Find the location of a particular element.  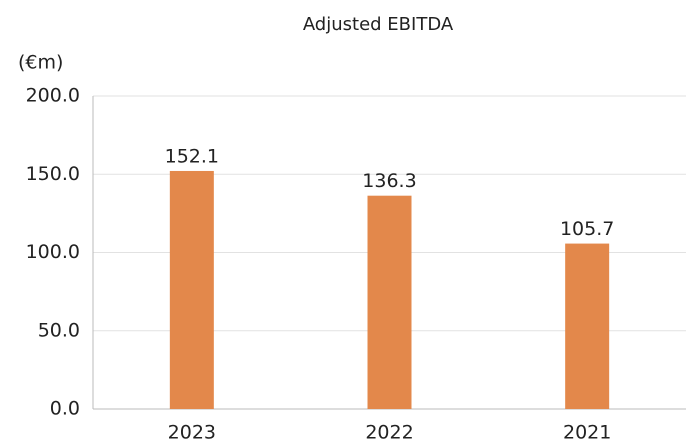

x-tick-label: 2021 is located at coordinates (587, 432).